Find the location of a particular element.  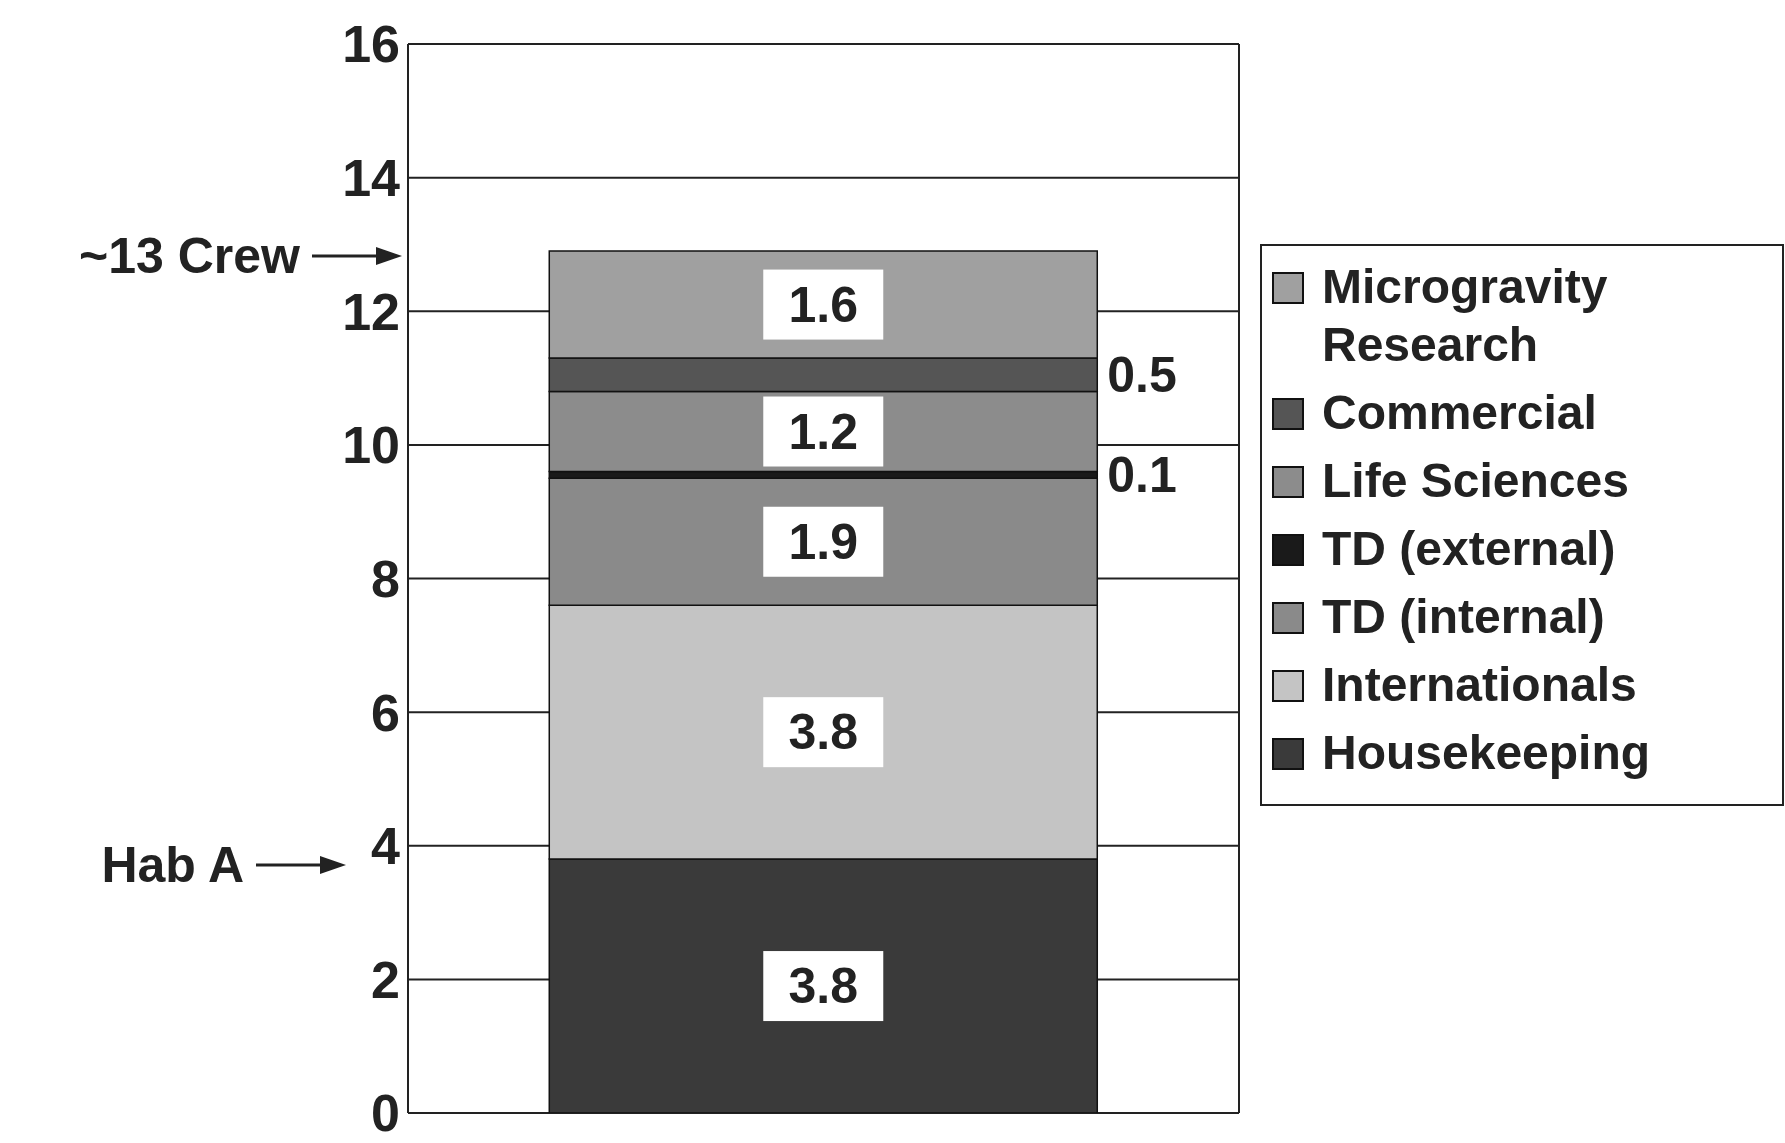

data-label: 0.5 is located at coordinates (1142, 374).